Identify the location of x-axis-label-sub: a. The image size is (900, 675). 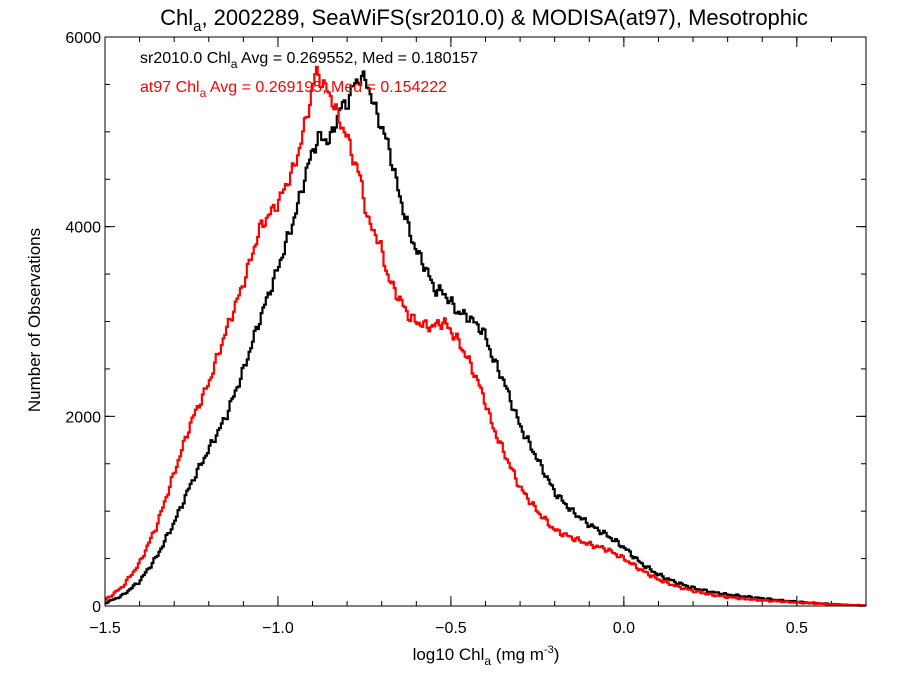
(487, 661).